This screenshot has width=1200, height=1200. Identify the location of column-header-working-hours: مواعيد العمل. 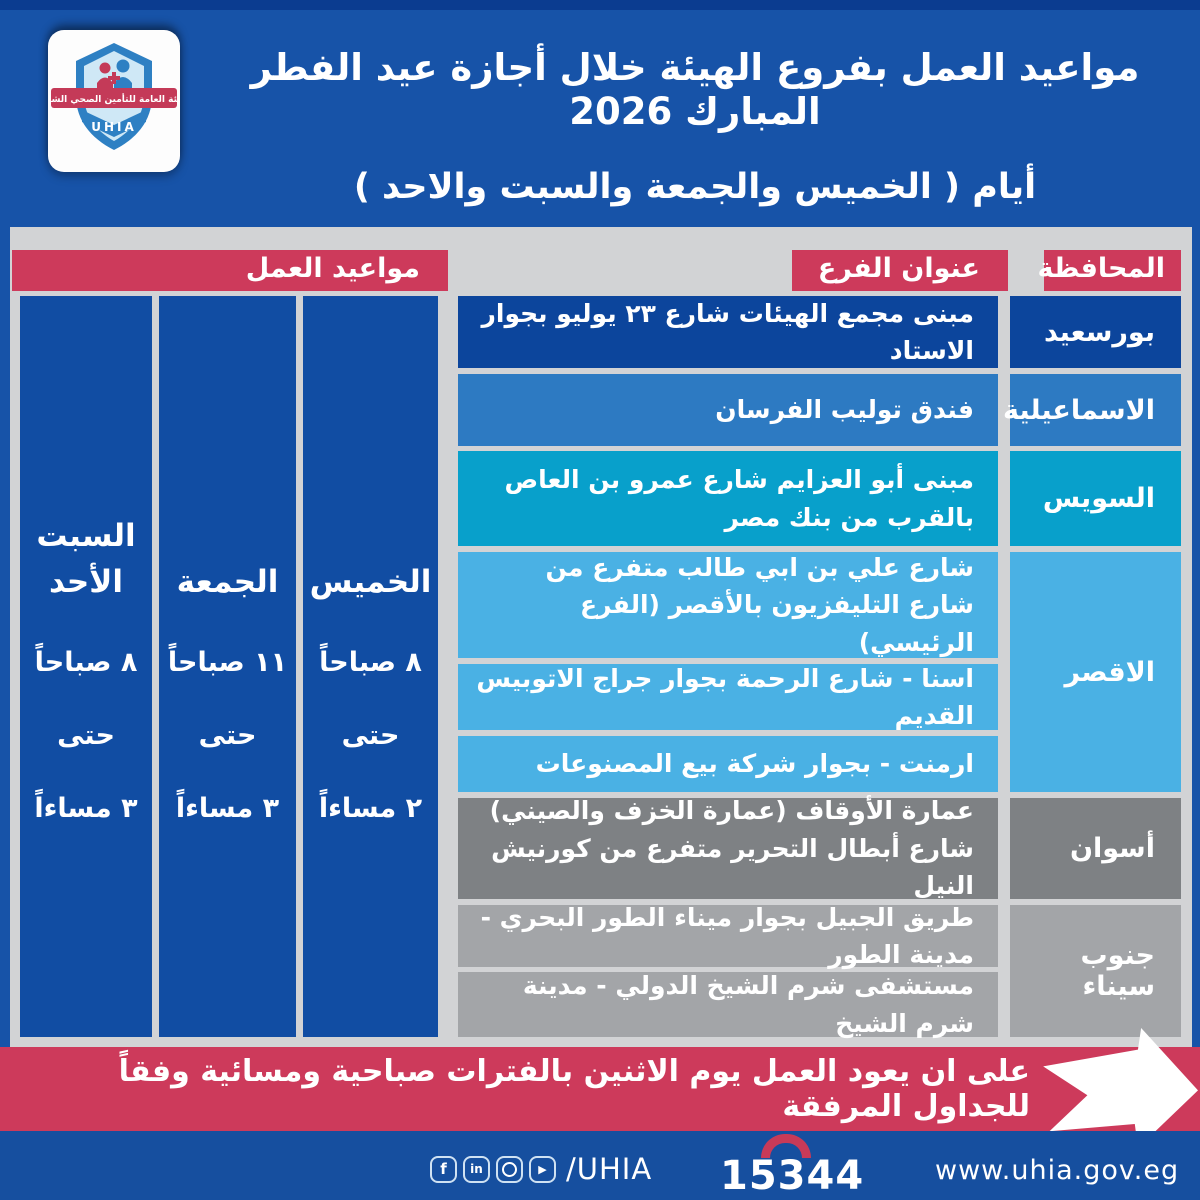
(230, 270).